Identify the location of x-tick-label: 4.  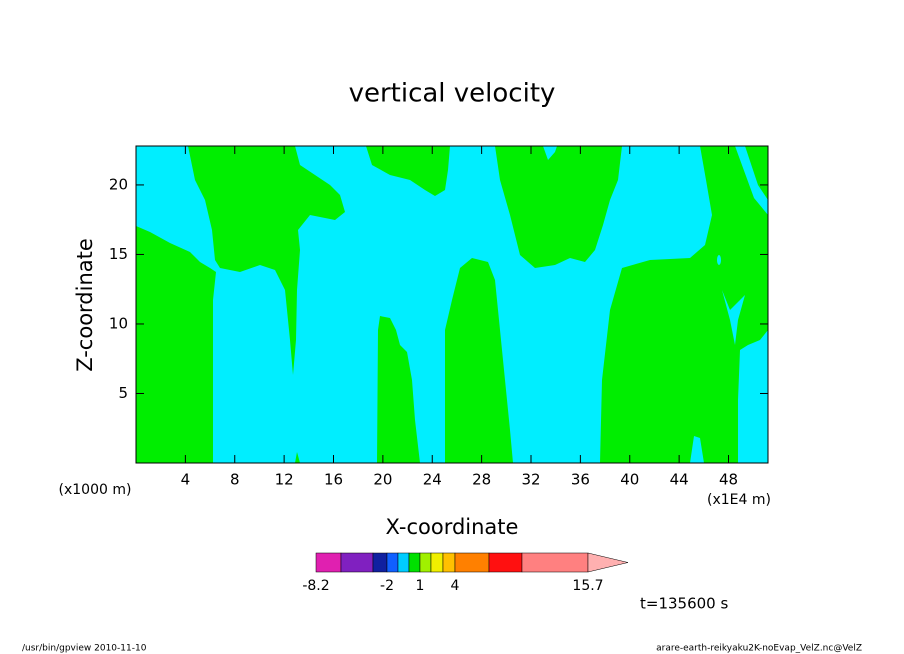
(186, 480).